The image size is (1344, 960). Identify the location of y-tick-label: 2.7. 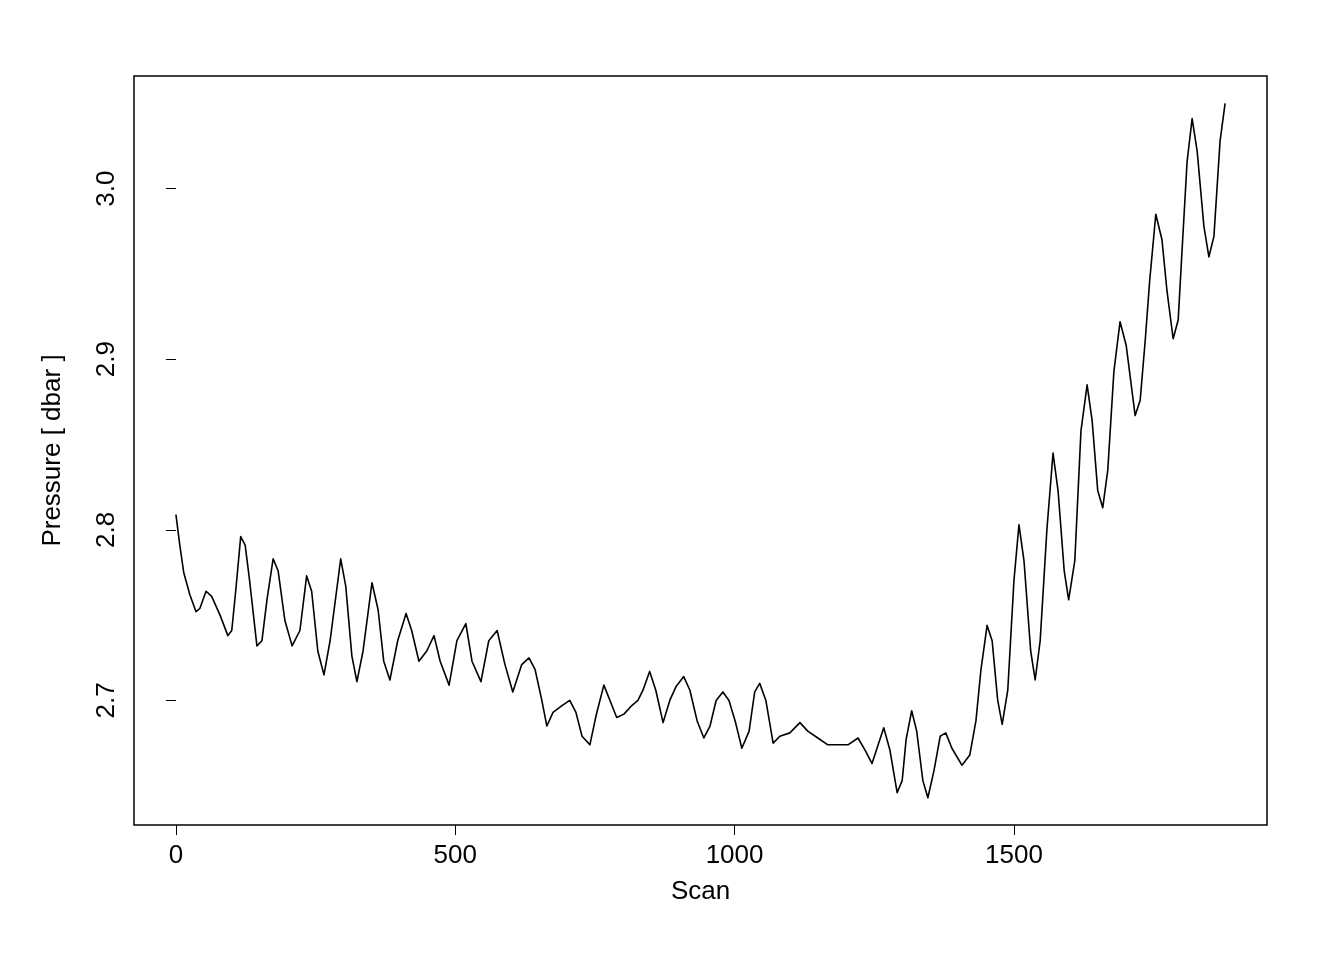
(105, 700).